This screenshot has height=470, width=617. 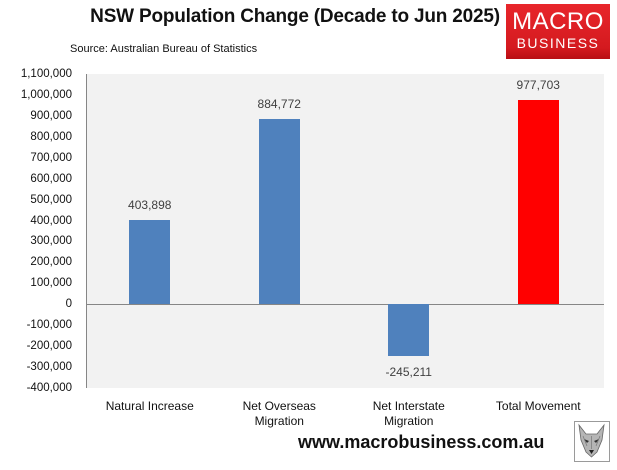 What do you see at coordinates (86, 231) in the screenshot?
I see `y-axis-line` at bounding box center [86, 231].